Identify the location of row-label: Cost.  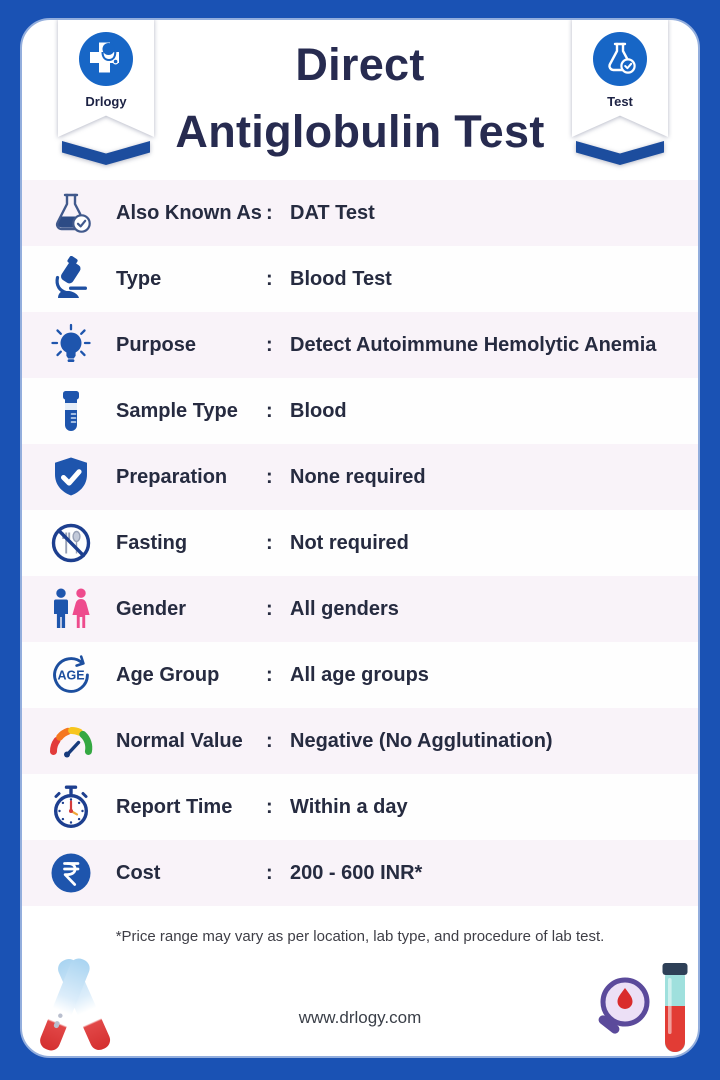
(138, 872).